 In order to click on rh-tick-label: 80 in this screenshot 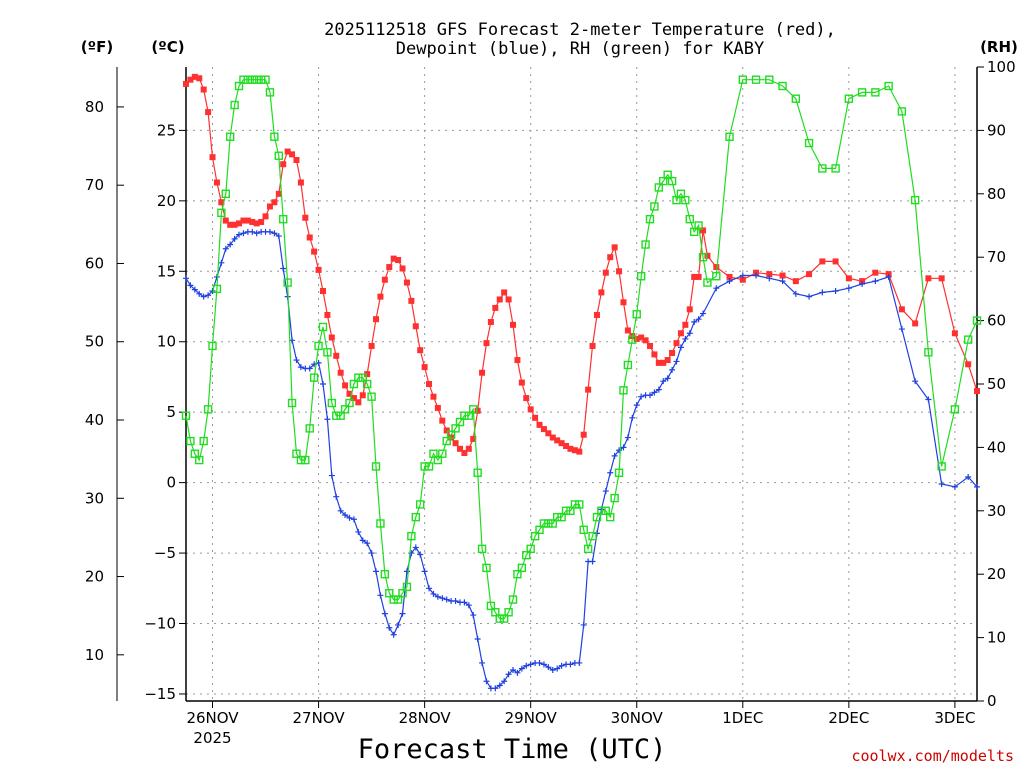, I will do `click(996, 194)`.